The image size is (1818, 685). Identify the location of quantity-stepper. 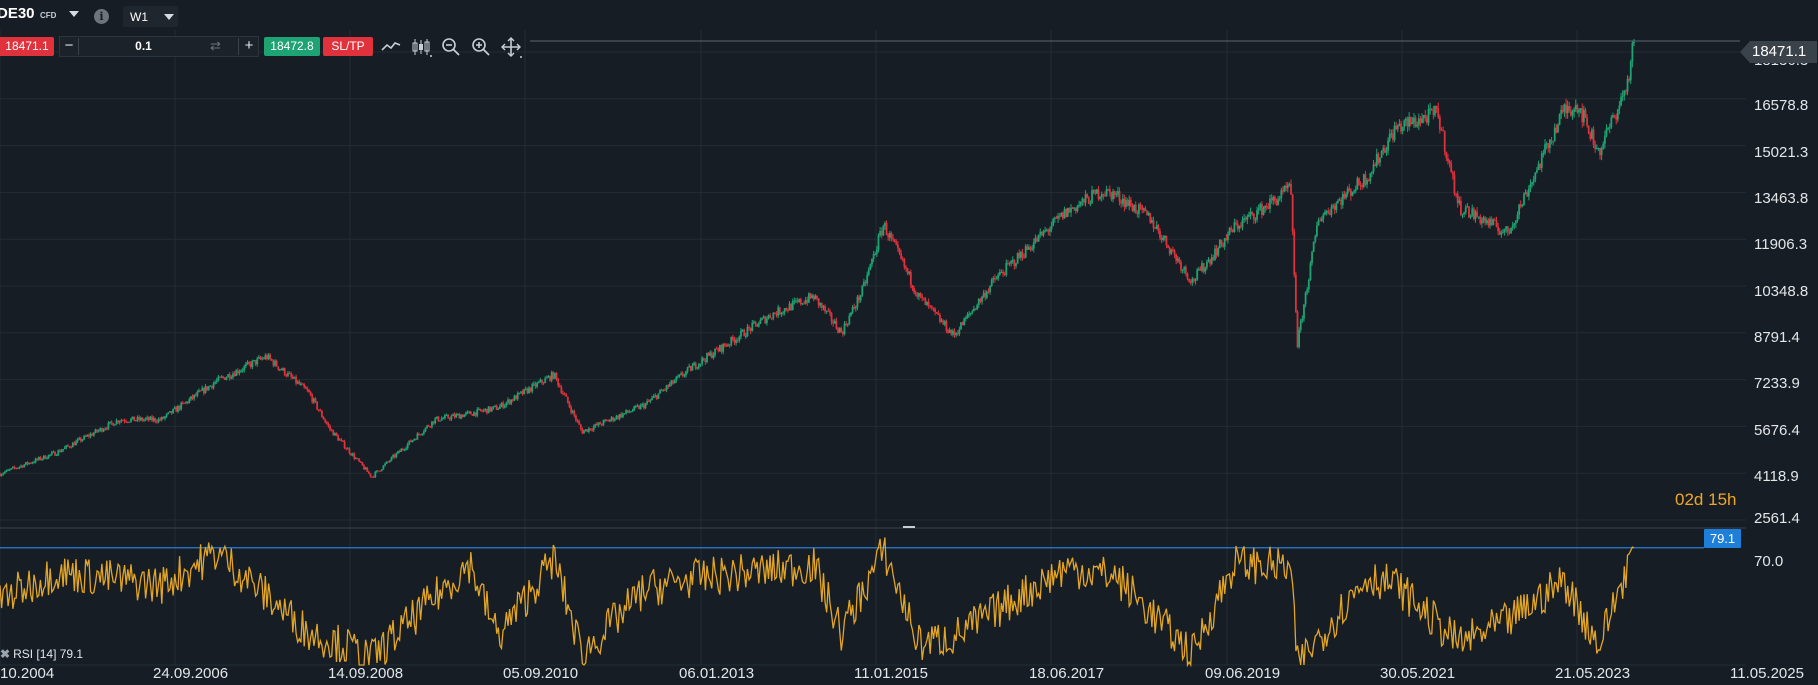
(159, 46).